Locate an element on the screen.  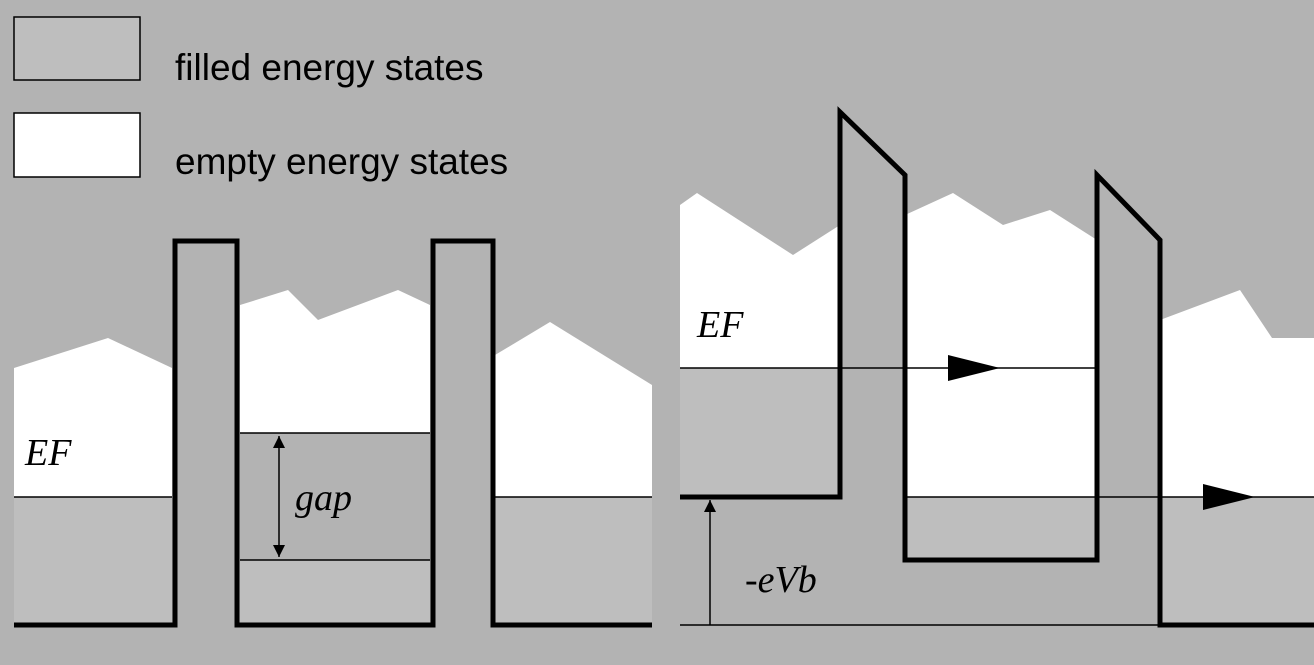
legend-label: filled energy states is located at coordinates (329, 67).